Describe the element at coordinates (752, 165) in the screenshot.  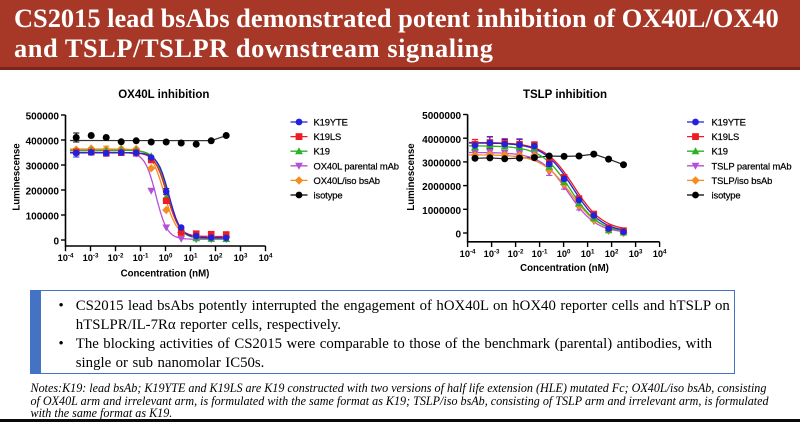
I see `svg-text: TSLP parental mAb` at that location.